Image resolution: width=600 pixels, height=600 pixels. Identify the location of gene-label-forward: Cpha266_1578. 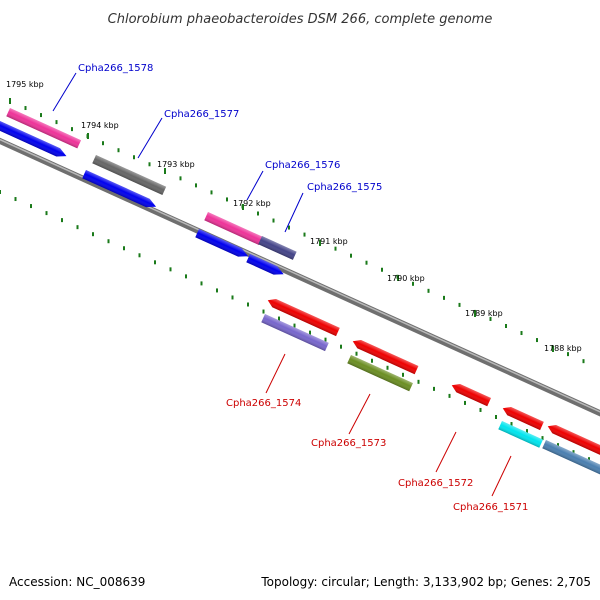
(115, 68).